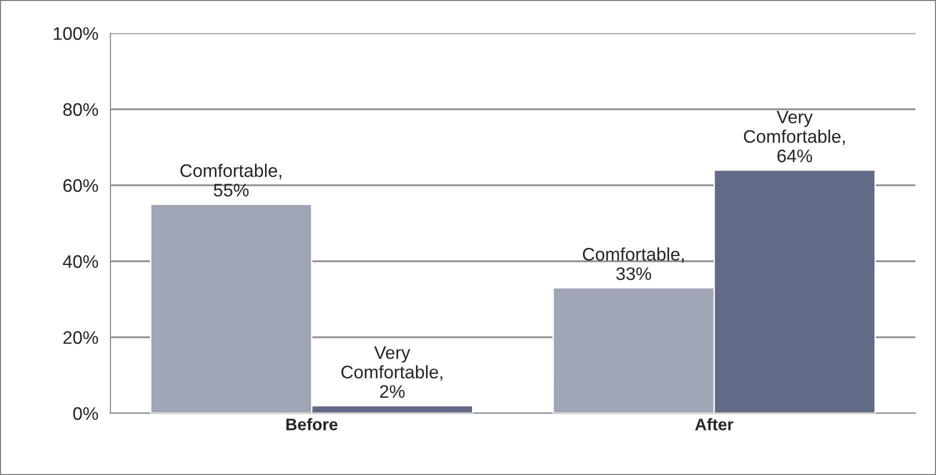  What do you see at coordinates (85, 413) in the screenshot?
I see `y-tick-label: 0%` at bounding box center [85, 413].